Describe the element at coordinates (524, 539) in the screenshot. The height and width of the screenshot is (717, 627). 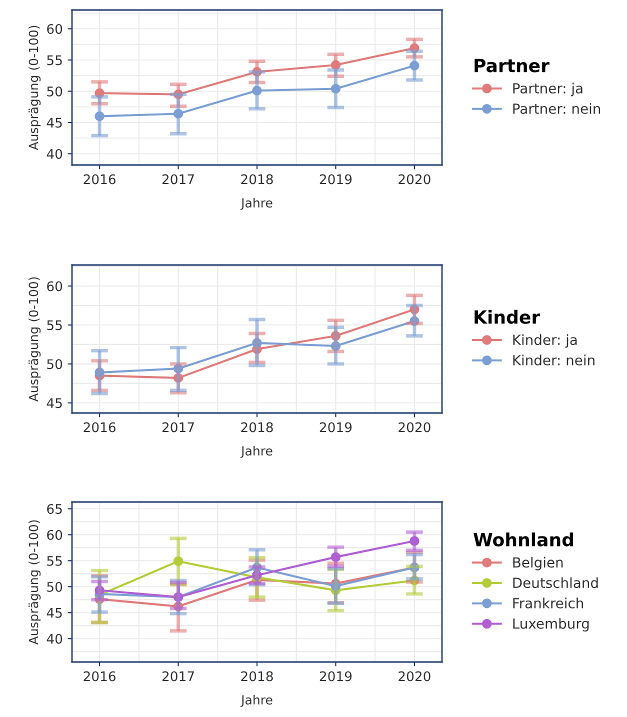
I see `legend-title: Wohnland` at that location.